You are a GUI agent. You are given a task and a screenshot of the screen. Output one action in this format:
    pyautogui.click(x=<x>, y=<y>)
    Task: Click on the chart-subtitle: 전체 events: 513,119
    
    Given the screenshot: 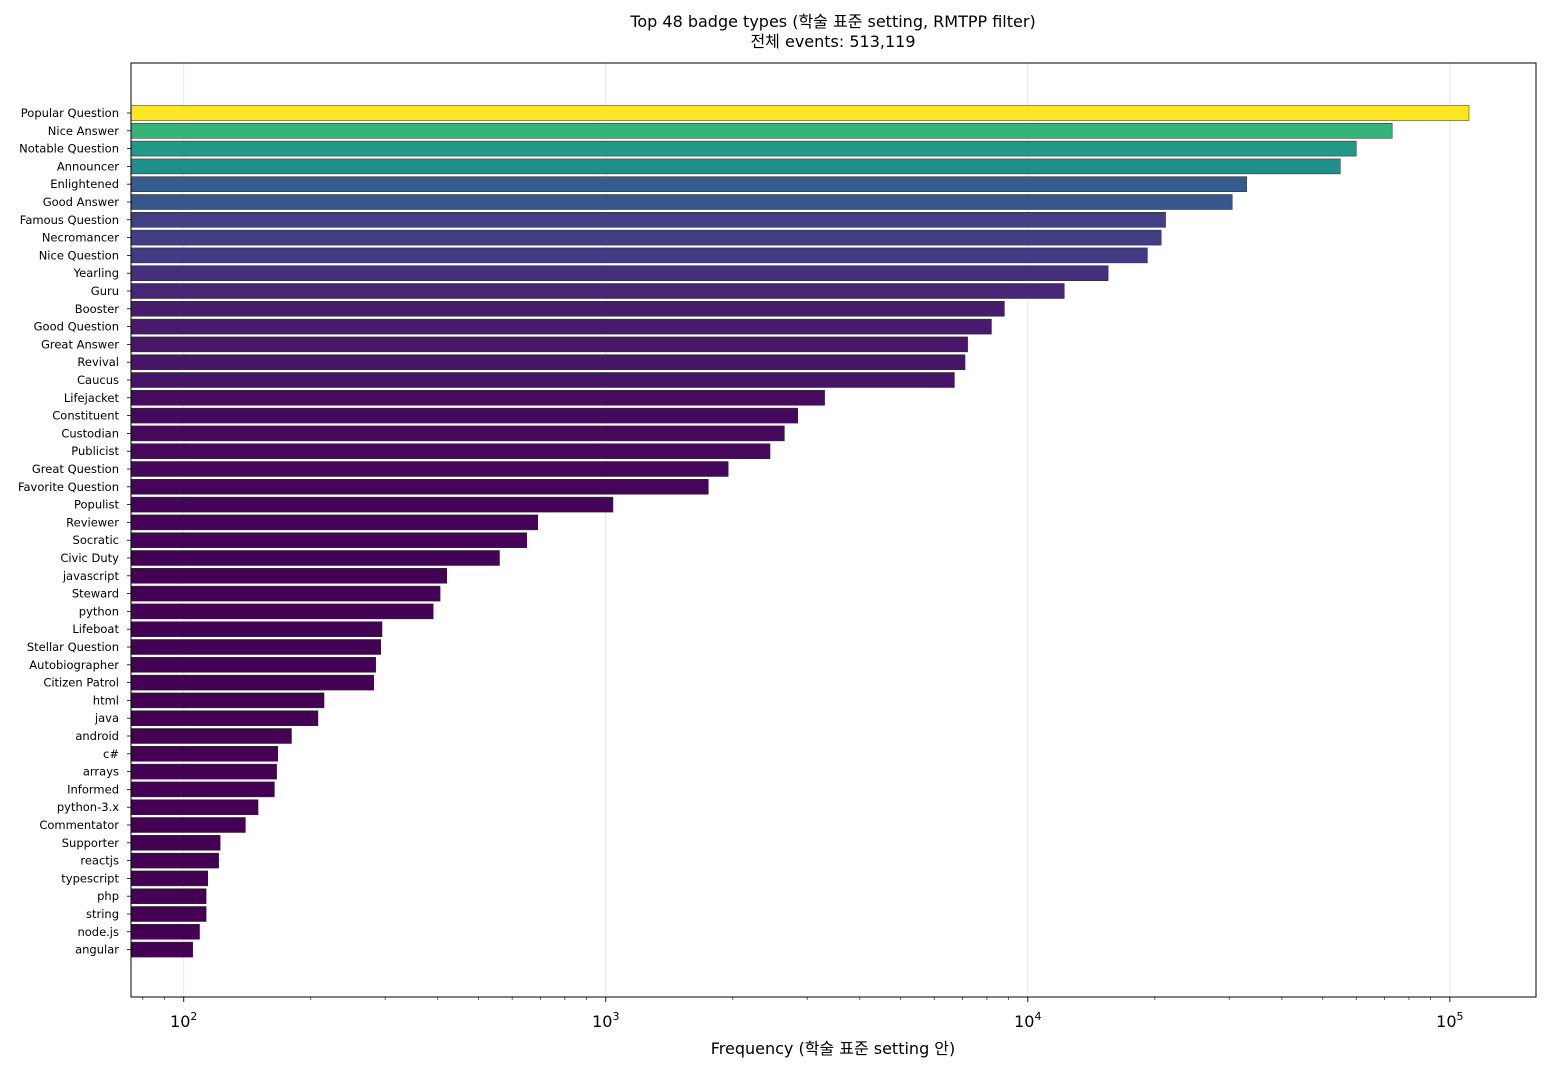 What is the action you would take?
    pyautogui.click(x=832, y=41)
    